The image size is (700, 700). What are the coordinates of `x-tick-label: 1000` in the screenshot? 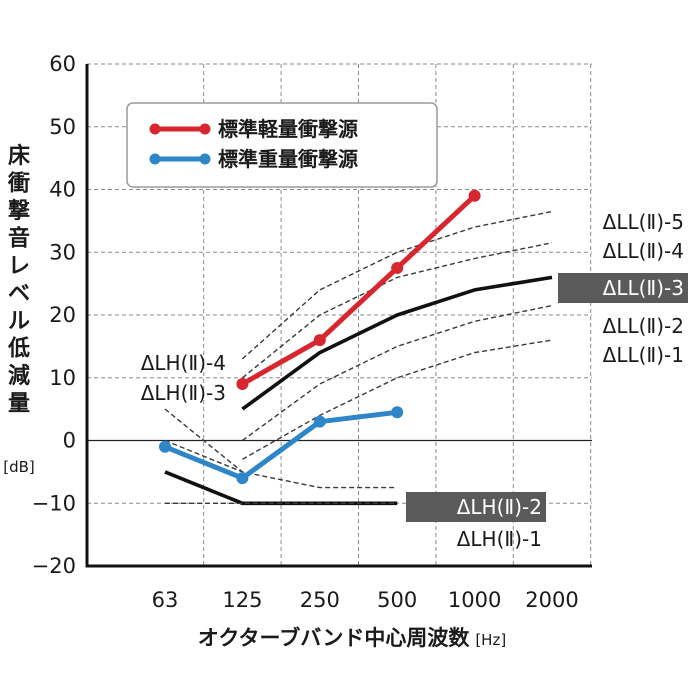 It's located at (474, 600).